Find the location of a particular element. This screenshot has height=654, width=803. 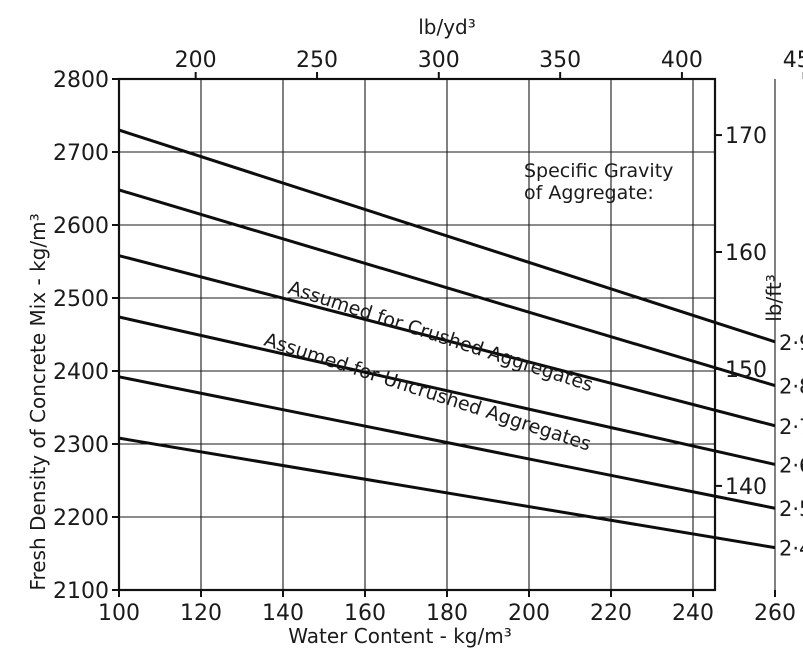

y-tick-label: 2800 is located at coordinates (81, 80).